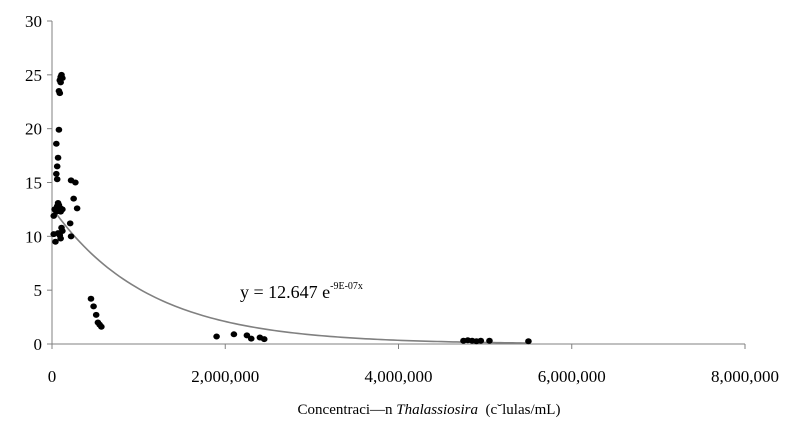  Describe the element at coordinates (33, 183) in the screenshot. I see `y-tick-label: 15` at that location.